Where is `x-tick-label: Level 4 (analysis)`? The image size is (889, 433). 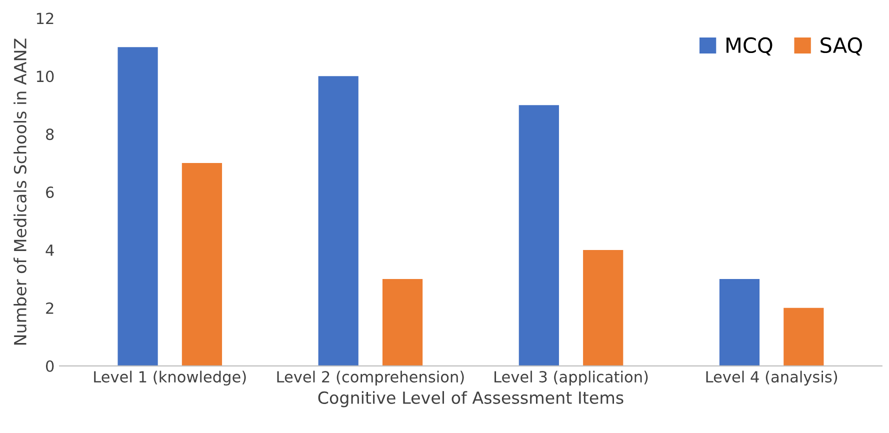
x-tick-label: Level 4 (analysis) is located at coordinates (772, 378).